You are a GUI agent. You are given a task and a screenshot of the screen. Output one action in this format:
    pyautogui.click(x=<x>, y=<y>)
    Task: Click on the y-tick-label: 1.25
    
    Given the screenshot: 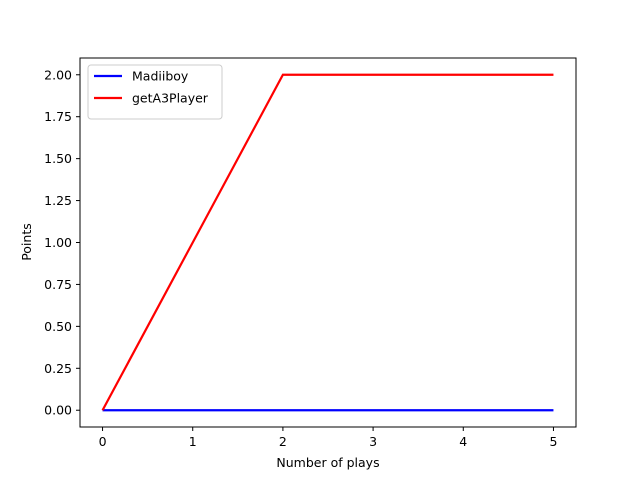 What is the action you would take?
    pyautogui.click(x=58, y=200)
    